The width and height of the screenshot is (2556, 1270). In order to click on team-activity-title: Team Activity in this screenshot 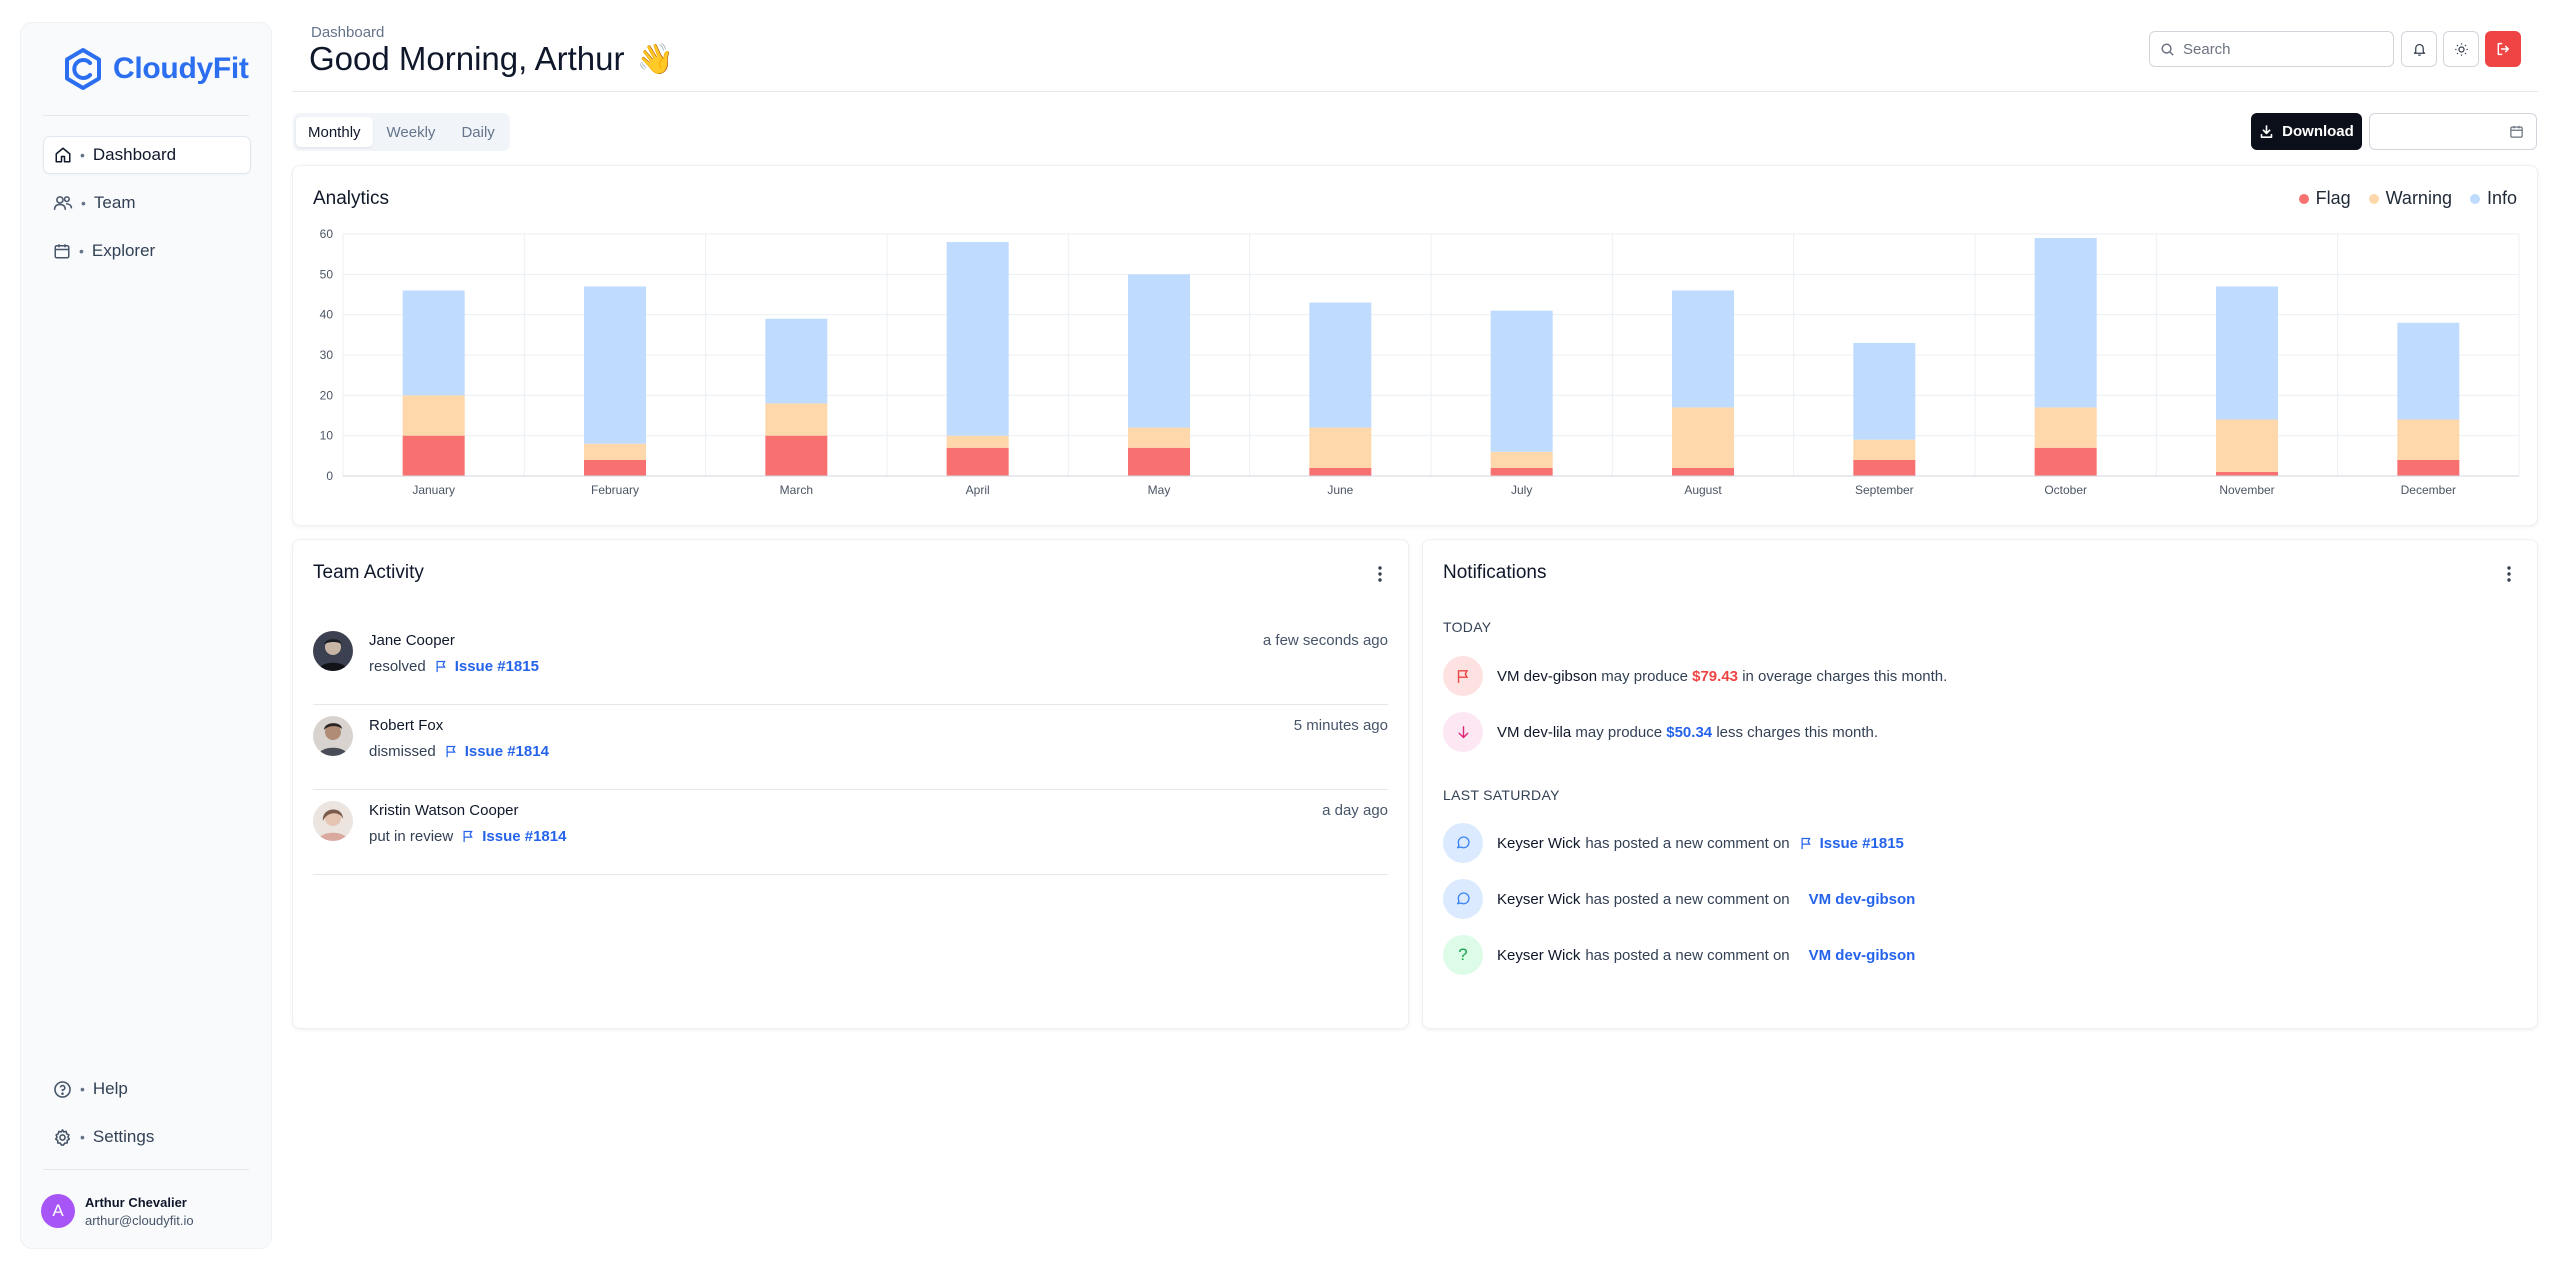, I will do `click(368, 572)`.